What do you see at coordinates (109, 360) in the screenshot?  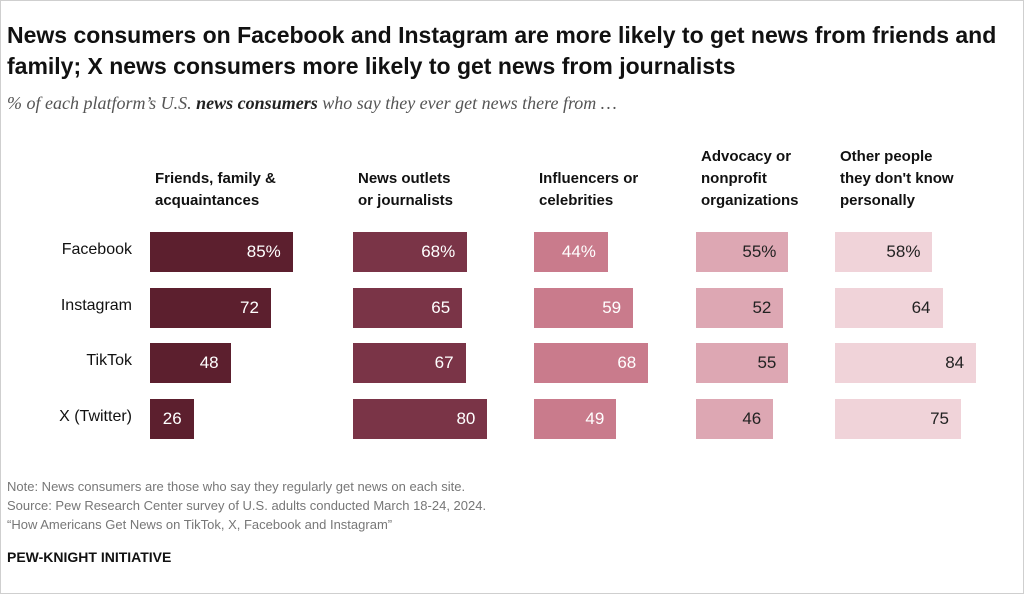 I see `row-label: TikTok` at bounding box center [109, 360].